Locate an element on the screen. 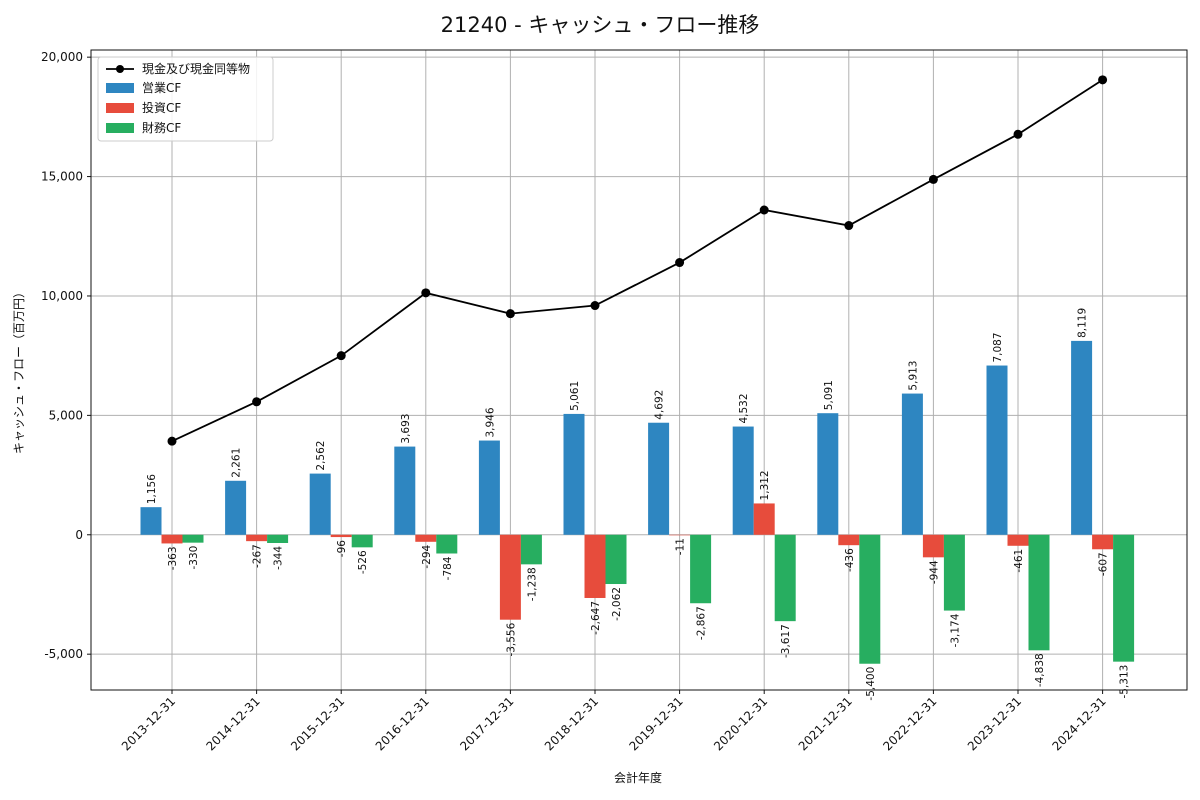 This screenshot has height=800, width=1200. data-label: 2,562 is located at coordinates (321, 456).